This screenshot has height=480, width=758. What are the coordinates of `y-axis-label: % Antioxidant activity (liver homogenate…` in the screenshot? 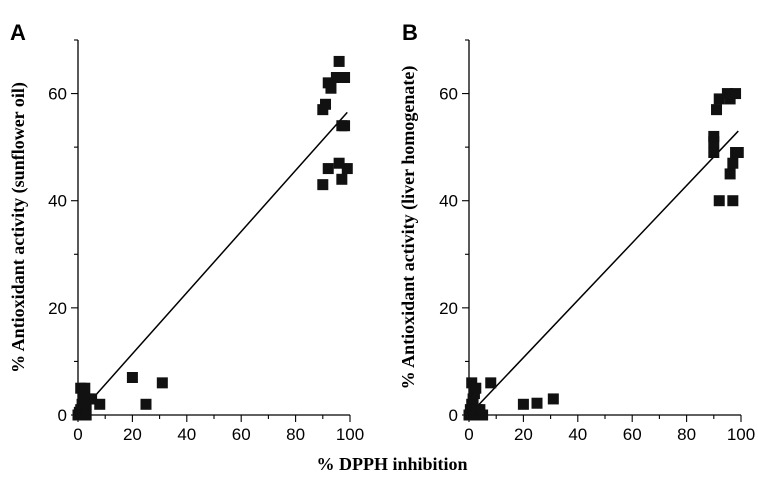 It's located at (408, 228).